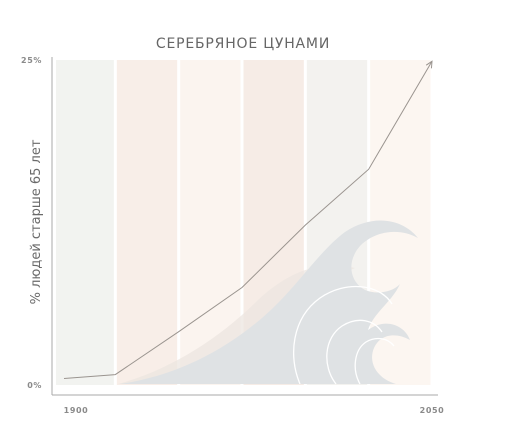  Describe the element at coordinates (31, 60) in the screenshot. I see `y-tick-label: 25%` at that location.